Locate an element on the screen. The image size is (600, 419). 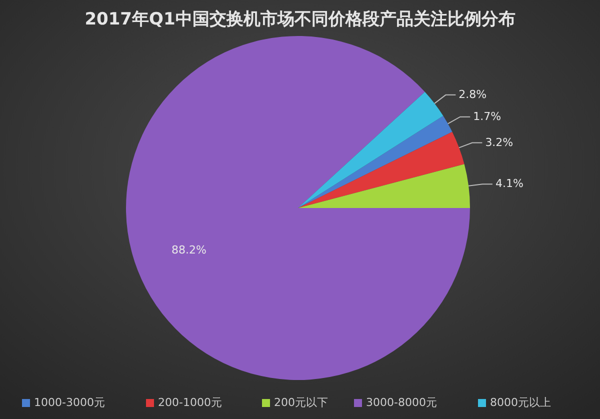
legend-label: 1000-3000元 is located at coordinates (69, 403).